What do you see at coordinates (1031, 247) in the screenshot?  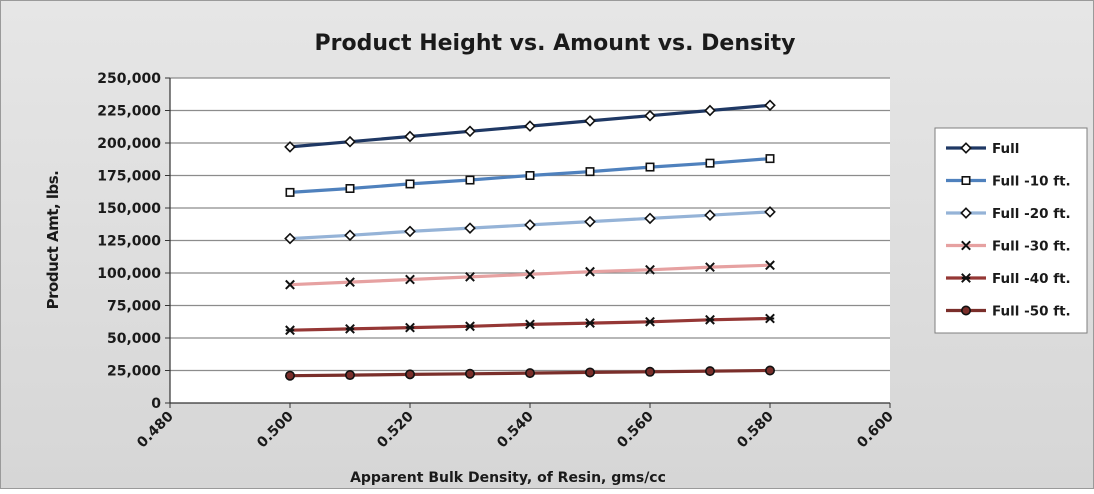 I see `legend-label: Full -30 ft.` at bounding box center [1031, 247].